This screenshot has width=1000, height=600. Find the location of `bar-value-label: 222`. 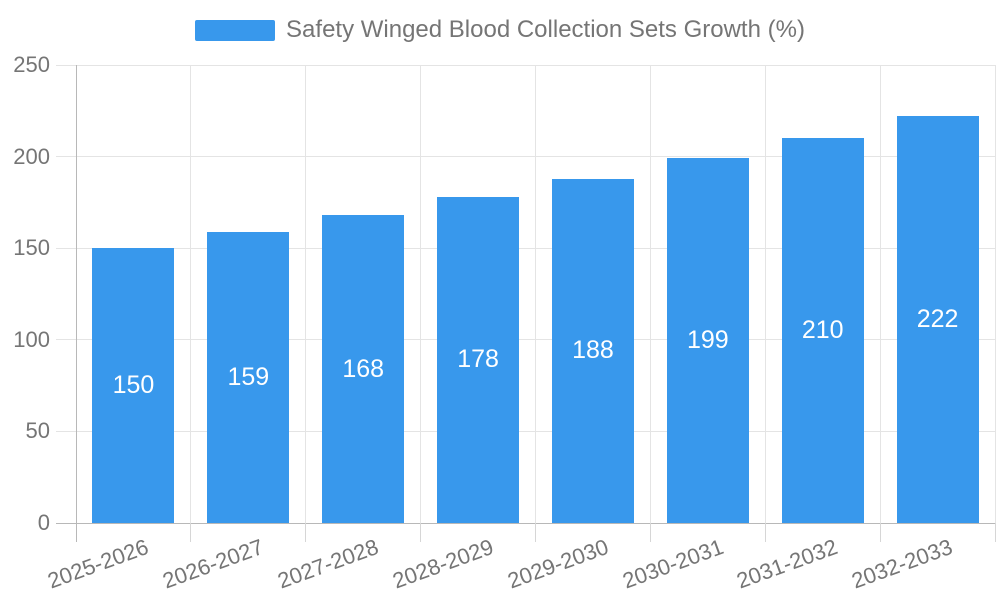

bar-value-label: 222 is located at coordinates (937, 319).